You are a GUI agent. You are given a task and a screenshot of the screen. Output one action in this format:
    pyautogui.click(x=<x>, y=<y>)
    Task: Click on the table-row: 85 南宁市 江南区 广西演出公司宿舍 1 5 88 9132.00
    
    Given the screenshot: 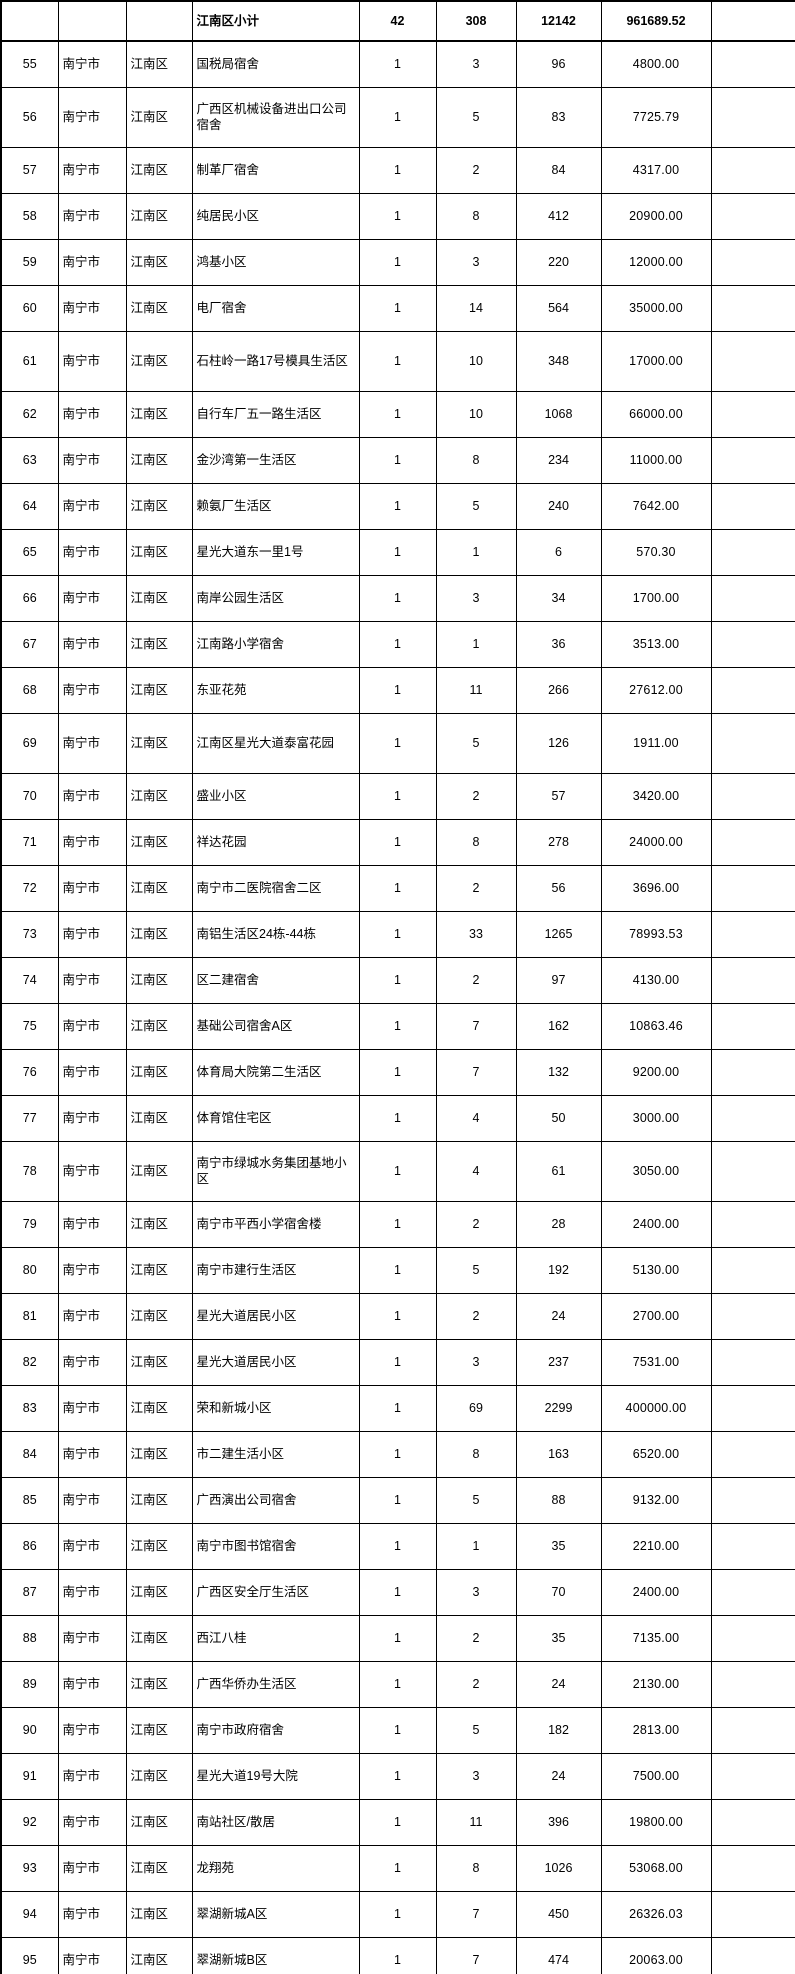 What is the action you would take?
    pyautogui.click(x=397, y=1500)
    